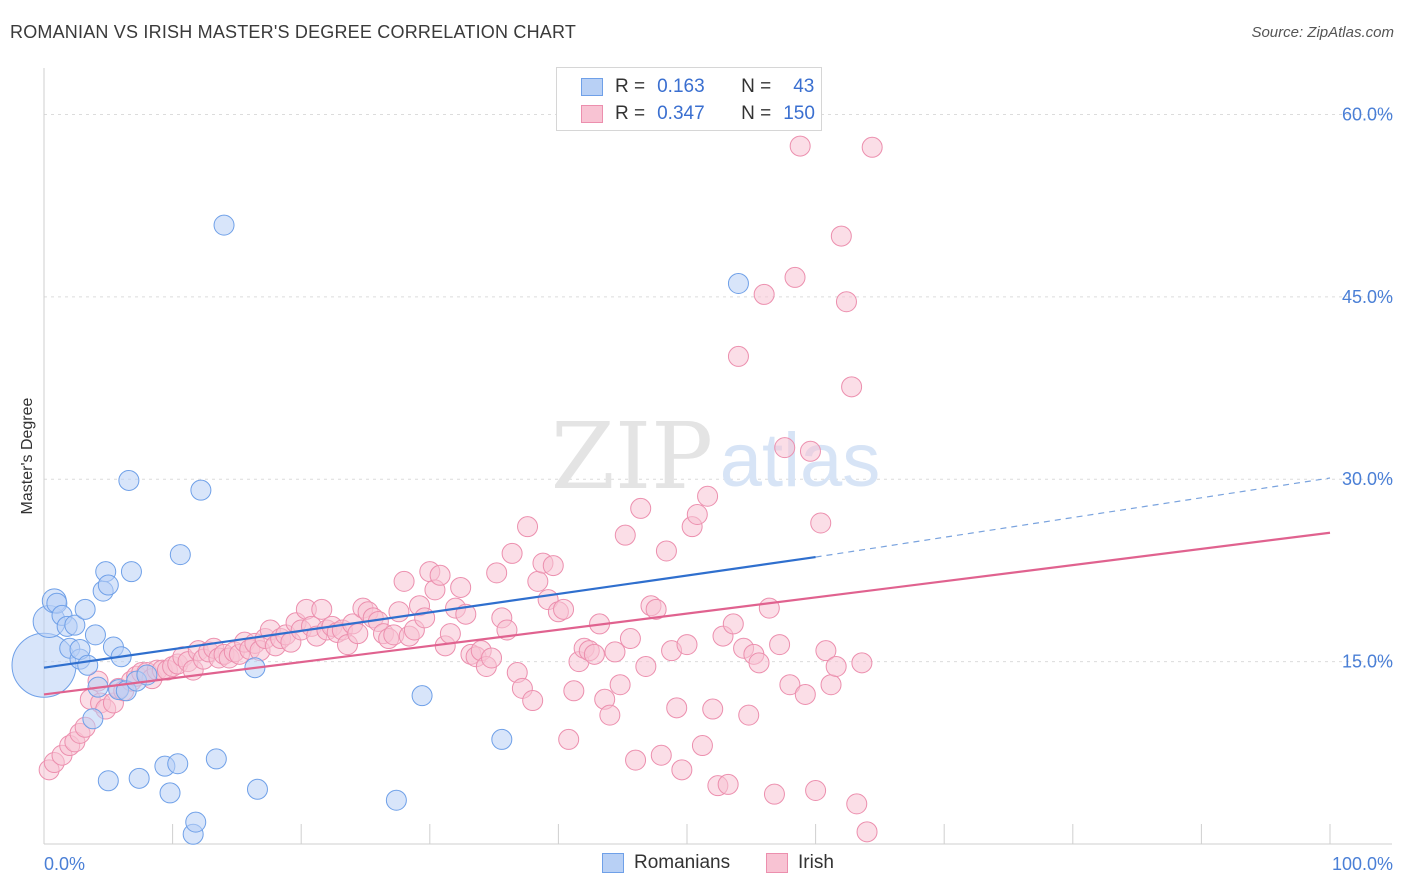 Image resolution: width=1406 pixels, height=892 pixels. What do you see at coordinates (613, 863) in the screenshot?
I see `legend-swatch-romanians` at bounding box center [613, 863].